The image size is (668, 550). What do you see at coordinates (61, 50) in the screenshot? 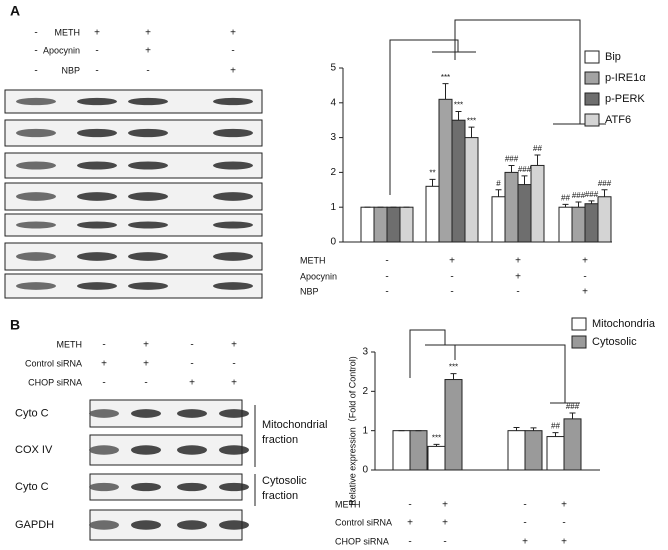
I see `treatment-label: Apocynin` at bounding box center [61, 50].